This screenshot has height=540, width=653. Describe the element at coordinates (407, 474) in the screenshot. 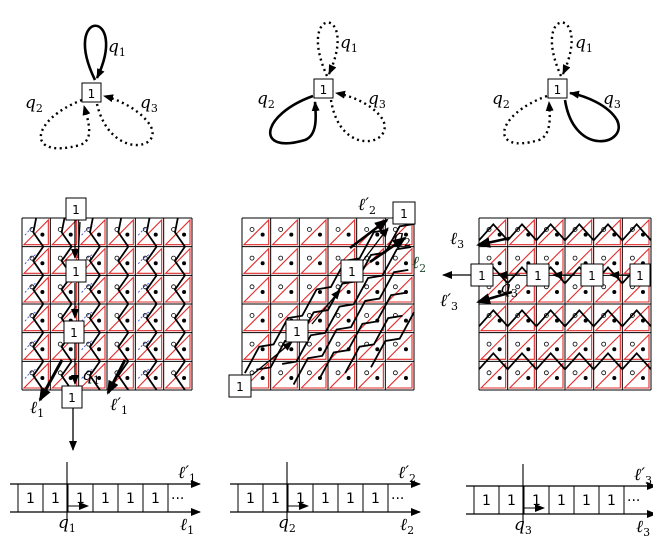

I see `strip-top-label: ℓ′2` at that location.